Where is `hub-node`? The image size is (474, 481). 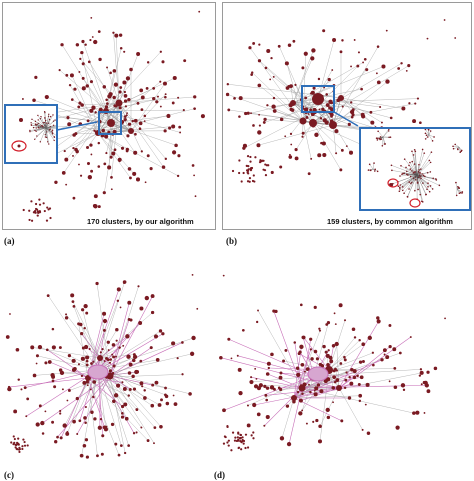 hub-node is located at coordinates (110, 376).